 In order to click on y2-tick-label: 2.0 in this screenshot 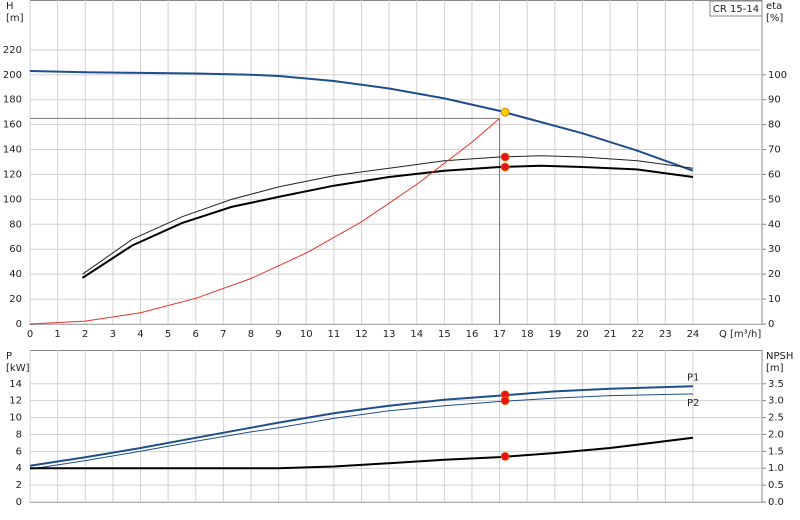, I will do `click(776, 434)`.